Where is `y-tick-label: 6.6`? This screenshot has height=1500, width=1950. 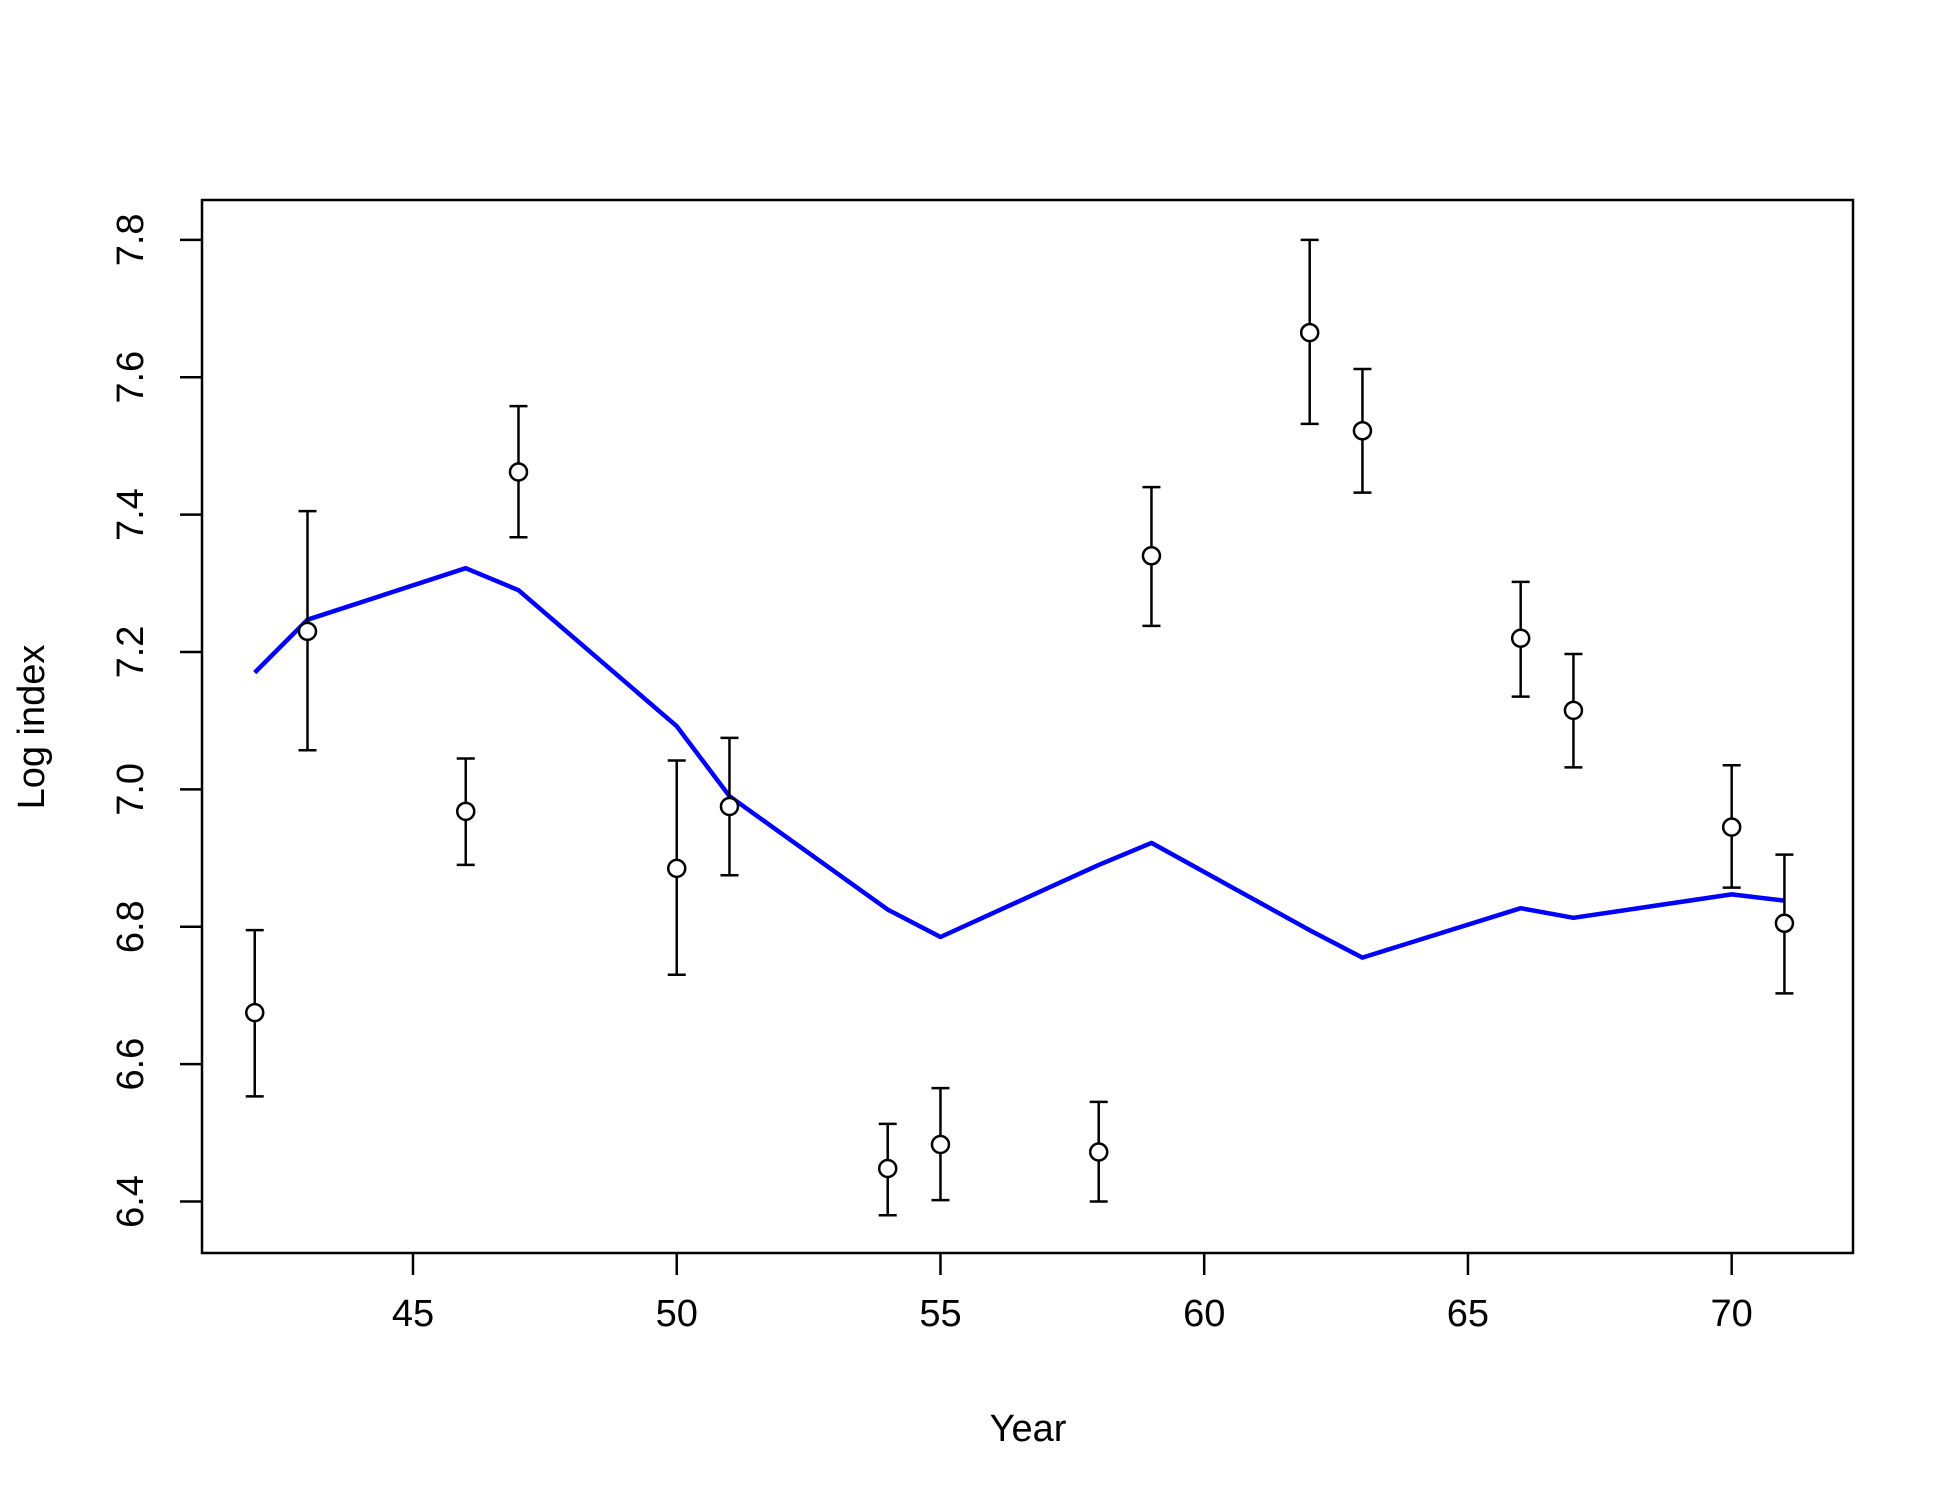 y-tick-label: 6.6 is located at coordinates (131, 1064).